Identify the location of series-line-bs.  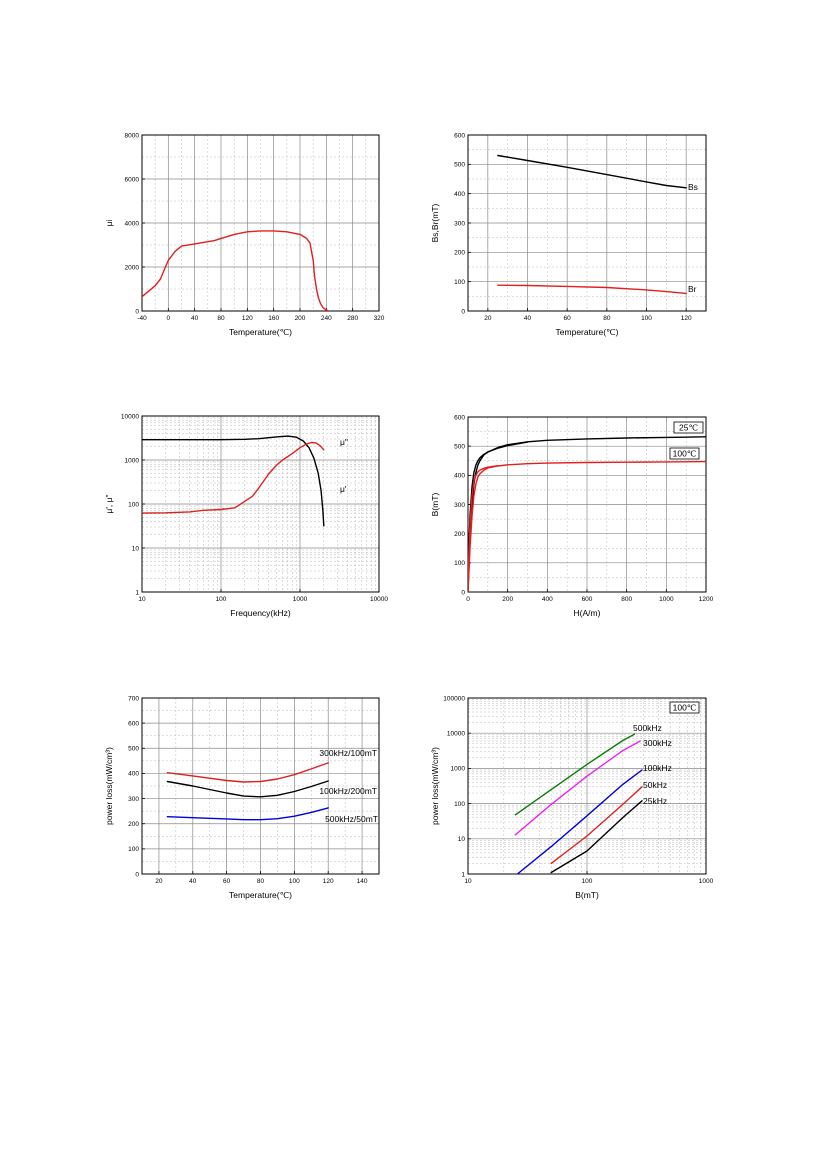
(592, 171).